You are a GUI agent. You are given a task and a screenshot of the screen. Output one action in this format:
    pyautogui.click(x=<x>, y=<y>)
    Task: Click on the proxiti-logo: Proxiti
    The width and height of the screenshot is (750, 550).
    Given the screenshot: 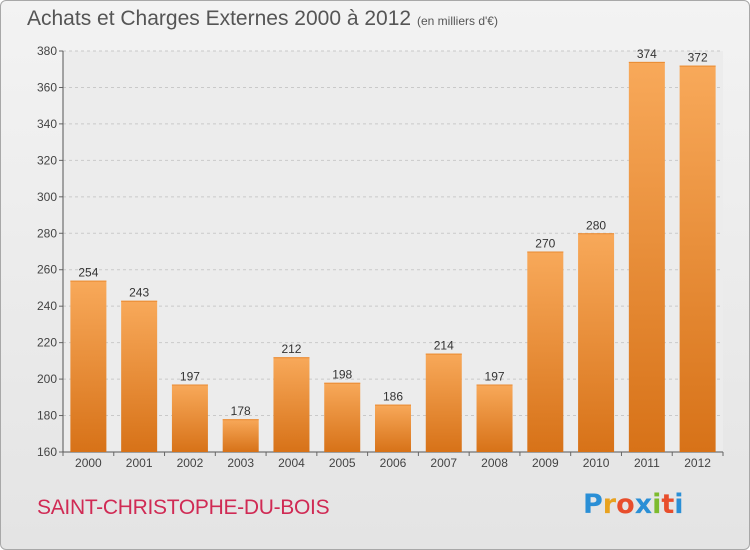 What is the action you would take?
    pyautogui.click(x=633, y=504)
    